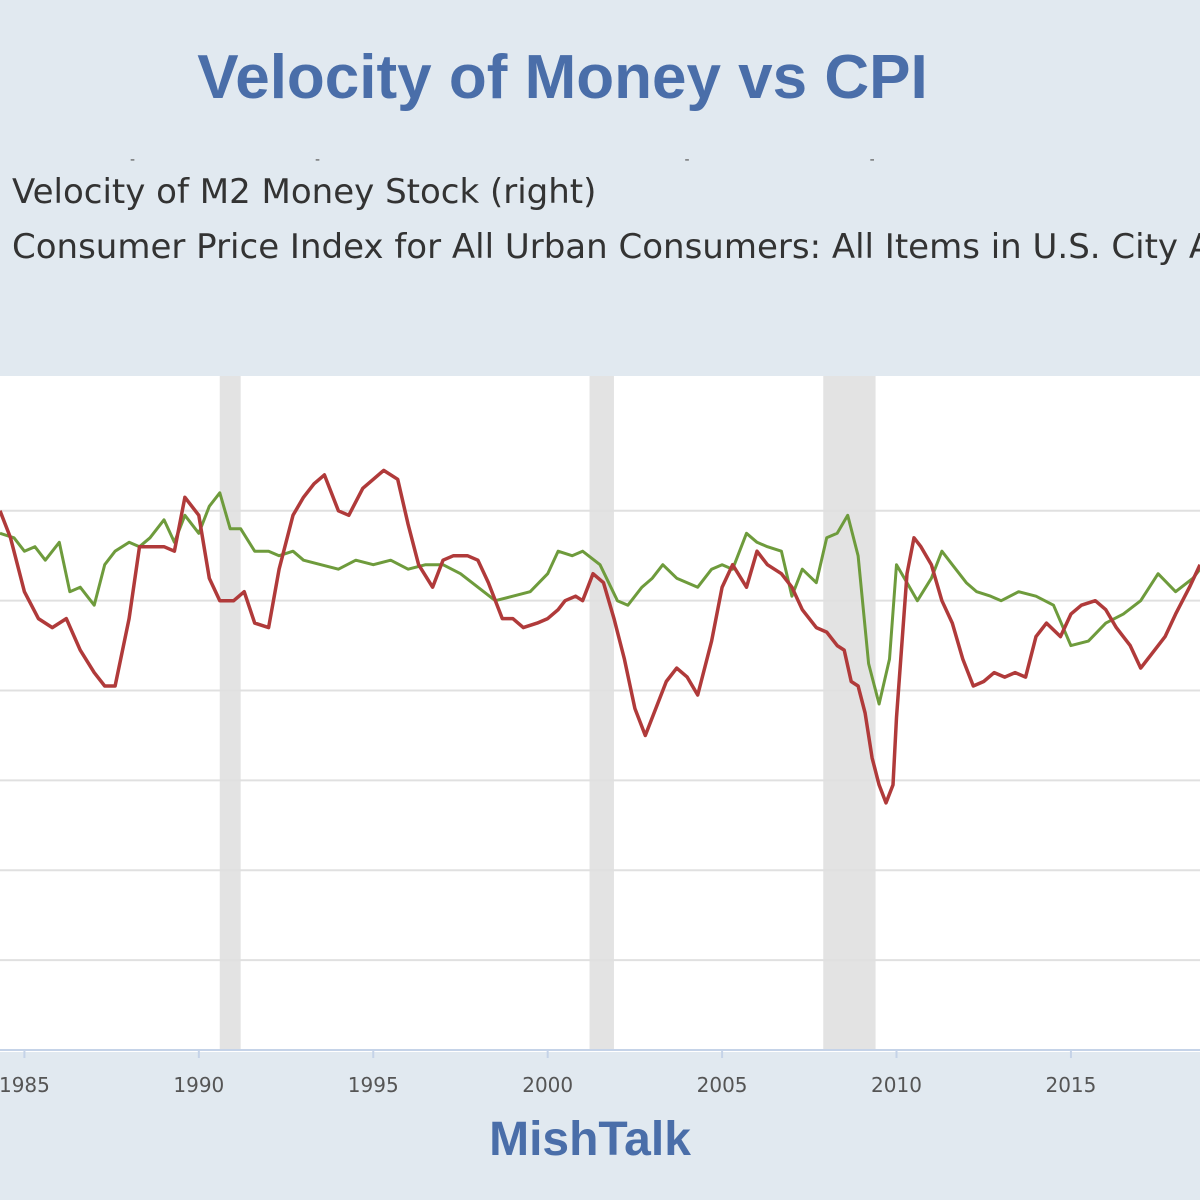 This screenshot has height=1200, width=1200. I want to click on x-tick-label-2010: 2010, so click(896, 1085).